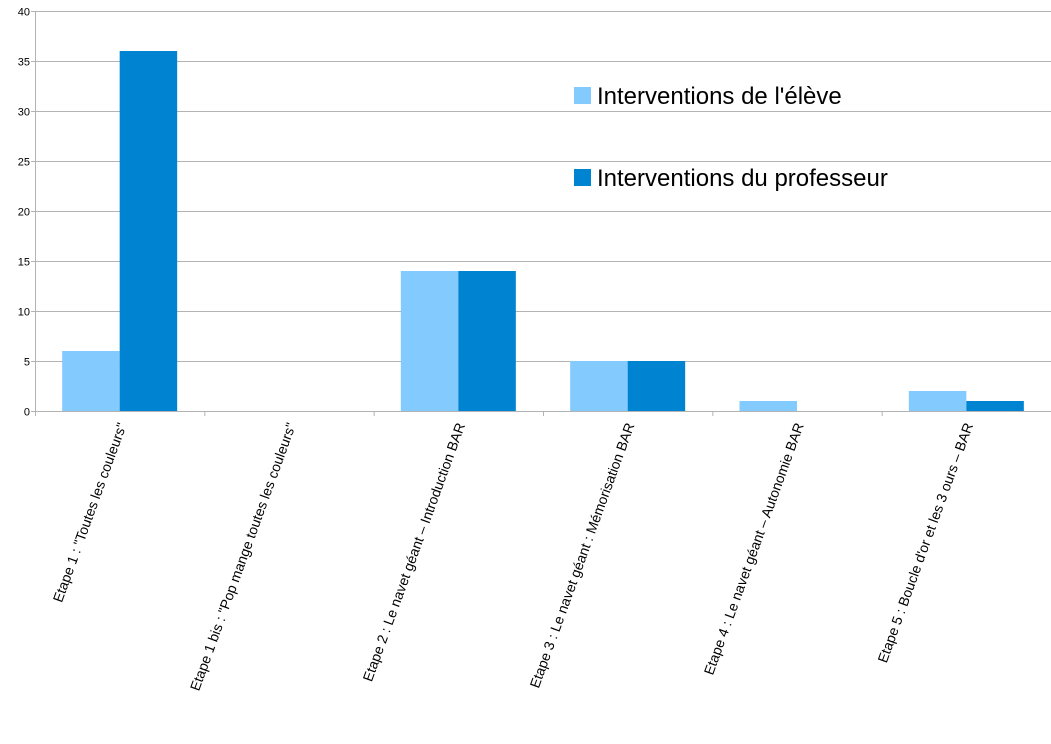 The width and height of the screenshot is (1051, 744). Describe the element at coordinates (24, 263) in the screenshot. I see `y-tick-label-15: 15` at that location.